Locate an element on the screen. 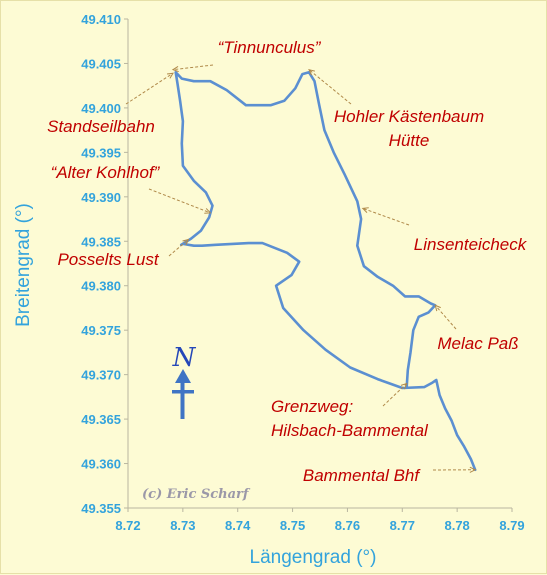 The height and width of the screenshot is (575, 547). y-axis-title: Breitengrad (°) is located at coordinates (23, 265).